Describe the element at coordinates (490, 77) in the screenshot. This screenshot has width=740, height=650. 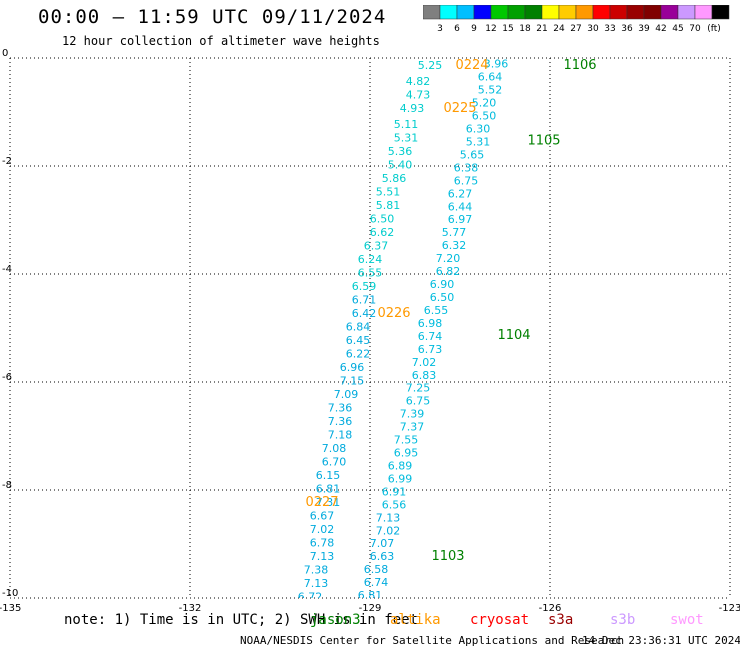
I see `wave-height-value: 6.64` at that location.